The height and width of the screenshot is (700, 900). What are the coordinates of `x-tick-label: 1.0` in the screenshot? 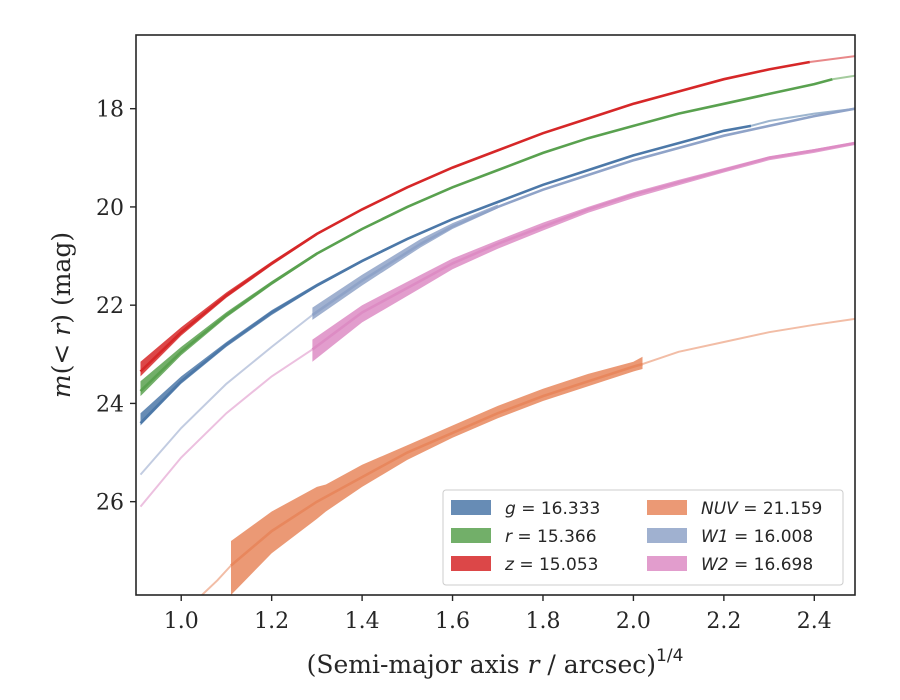 It's located at (181, 621).